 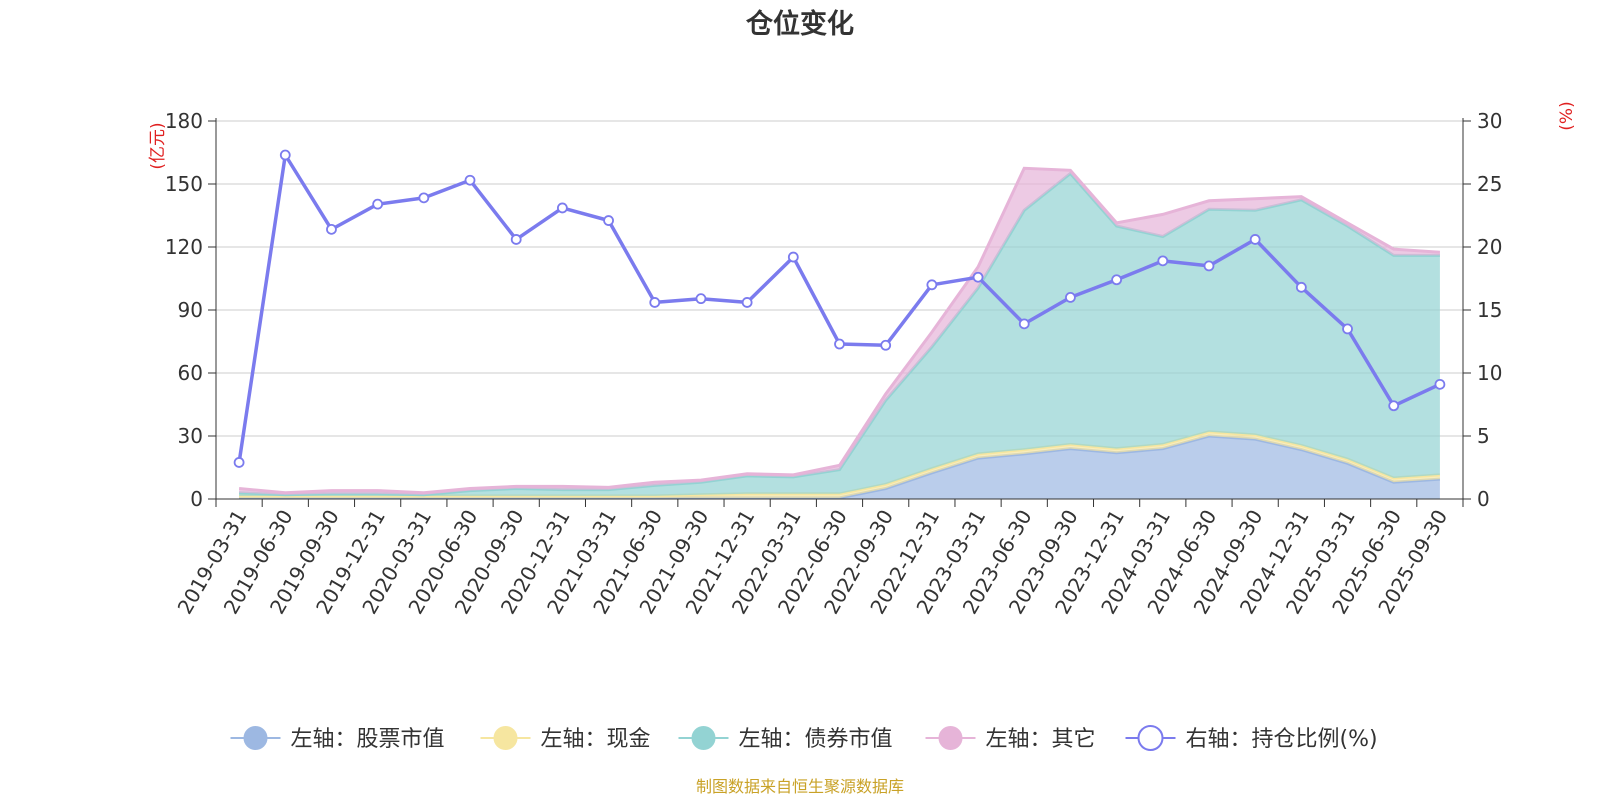 I want to click on left-axis-tick-label: 30, so click(x=190, y=436).